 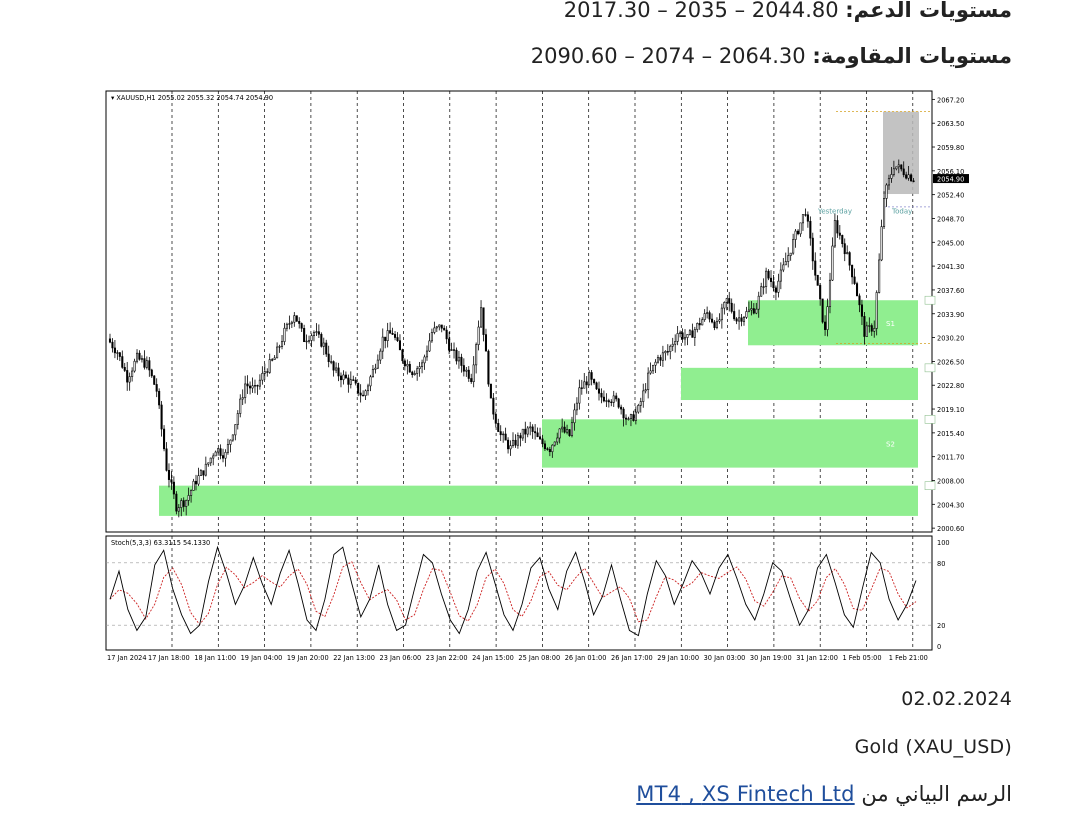 I want to click on chart-source-line: الرسم البياني من MT4 , XS Fintech Ltd, so click(x=824, y=794).